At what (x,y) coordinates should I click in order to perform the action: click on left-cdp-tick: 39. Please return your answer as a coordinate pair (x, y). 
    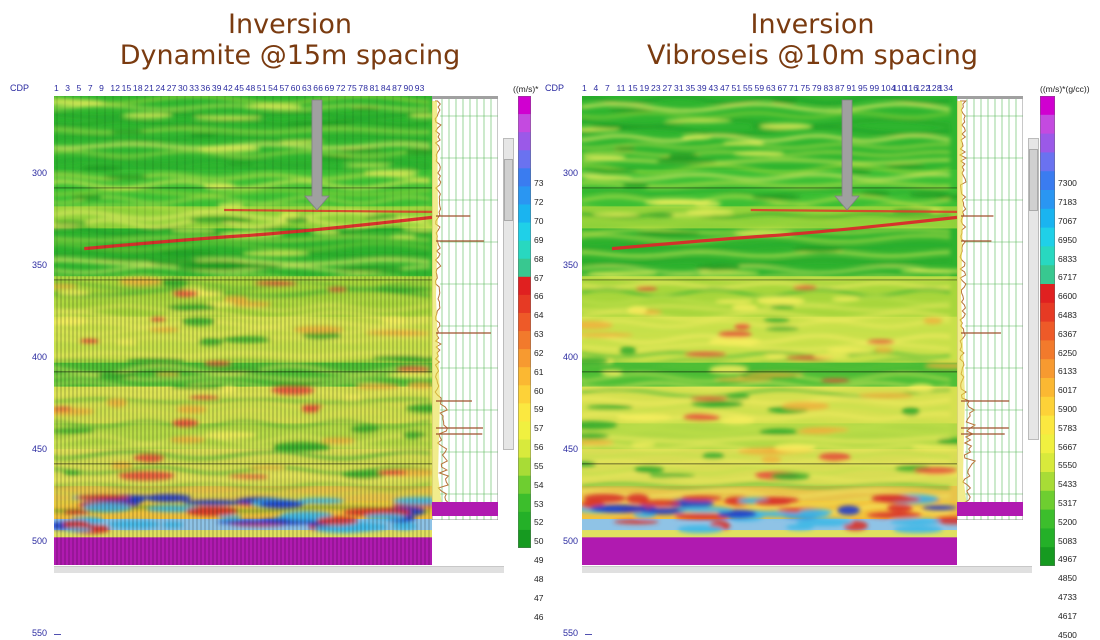
    Looking at the image, I should click on (216, 88).